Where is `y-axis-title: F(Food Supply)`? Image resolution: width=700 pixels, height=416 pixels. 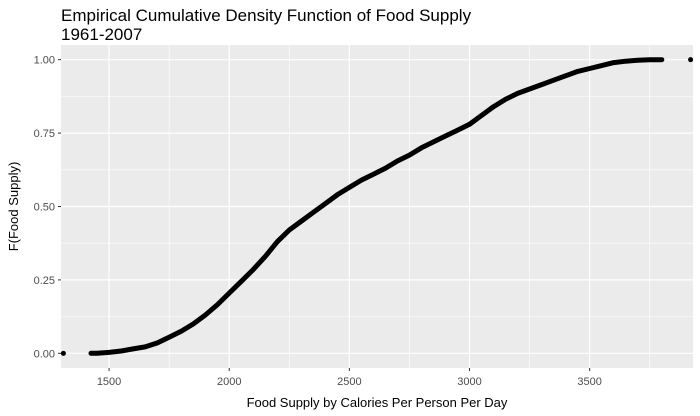
y-axis-title: F(Food Supply) is located at coordinates (13, 207).